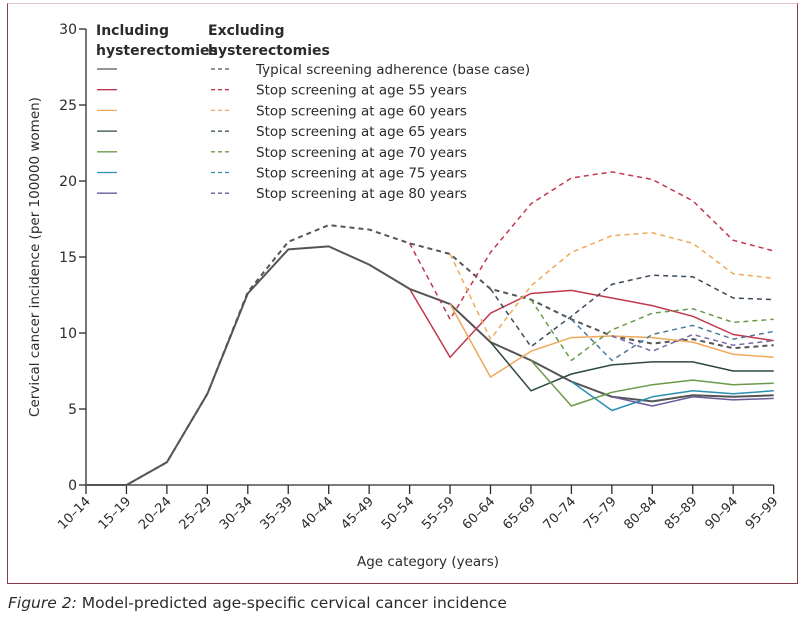 Image resolution: width=808 pixels, height=619 pixels. Describe the element at coordinates (692, 342) in the screenshot. I see `series-line-80-dashed` at that location.